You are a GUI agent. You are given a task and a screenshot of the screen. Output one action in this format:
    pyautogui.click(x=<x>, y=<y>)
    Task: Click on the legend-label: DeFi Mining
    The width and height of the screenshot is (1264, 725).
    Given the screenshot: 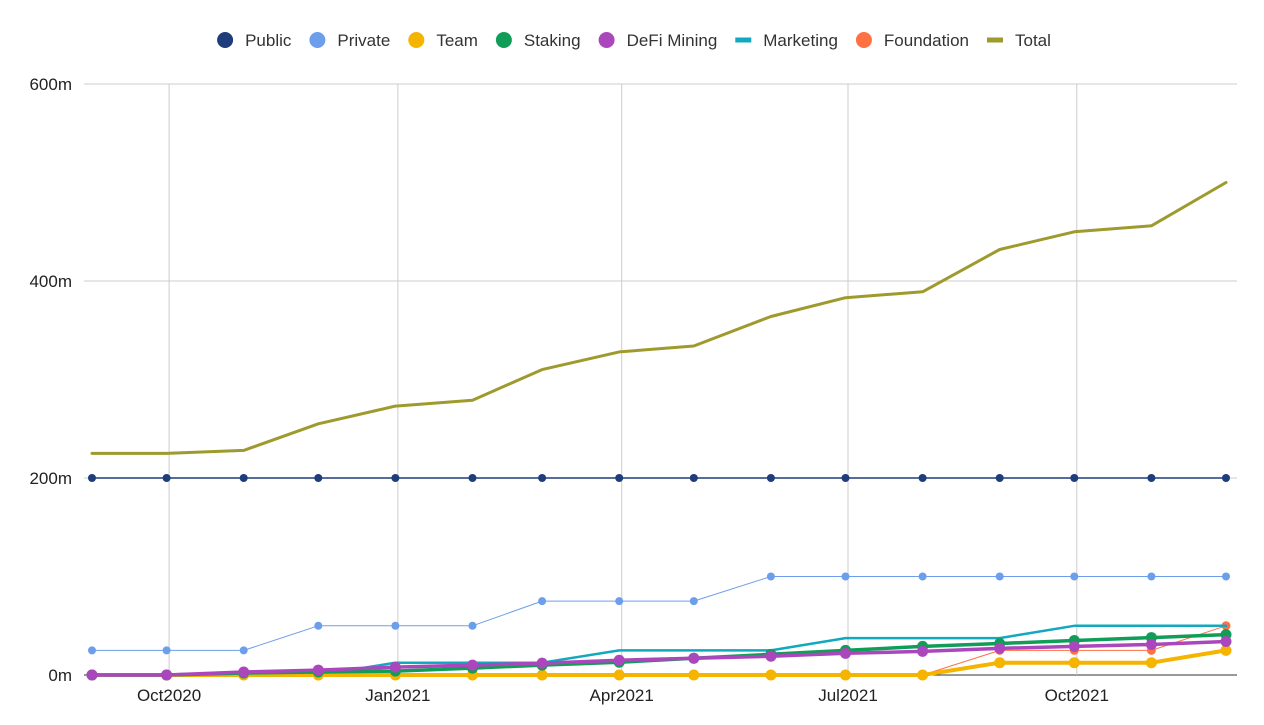 What is the action you would take?
    pyautogui.click(x=672, y=40)
    